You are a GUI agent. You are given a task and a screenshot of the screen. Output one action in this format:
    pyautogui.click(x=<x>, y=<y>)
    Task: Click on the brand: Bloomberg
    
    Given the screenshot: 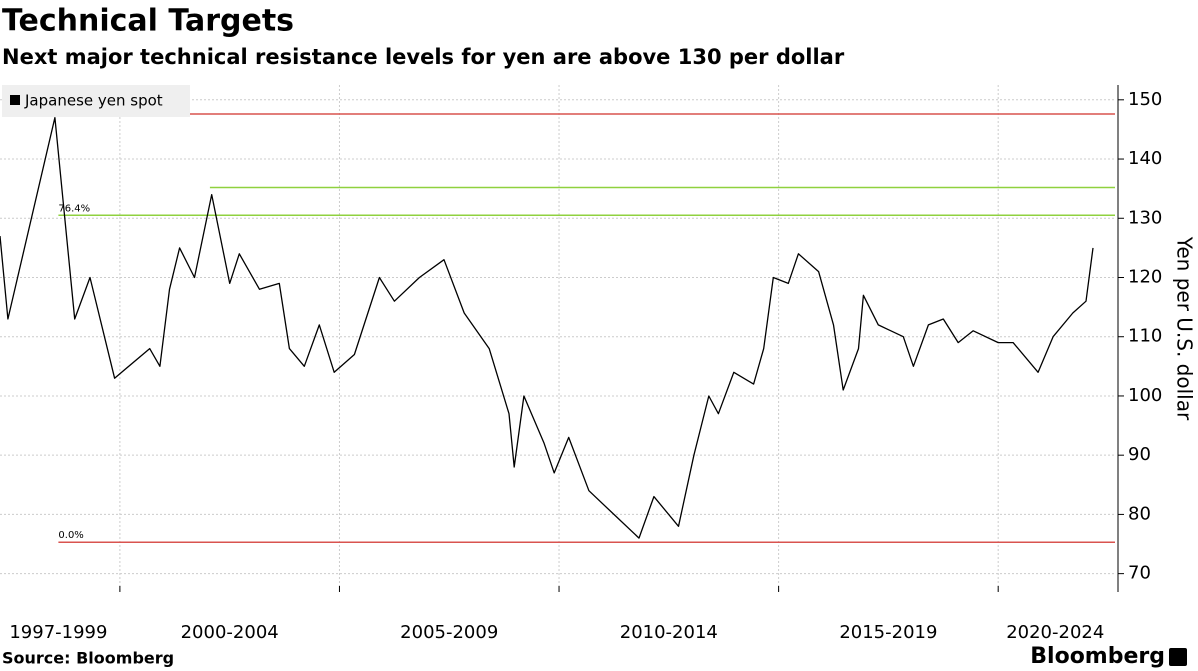 What is the action you would take?
    pyautogui.click(x=1097, y=656)
    